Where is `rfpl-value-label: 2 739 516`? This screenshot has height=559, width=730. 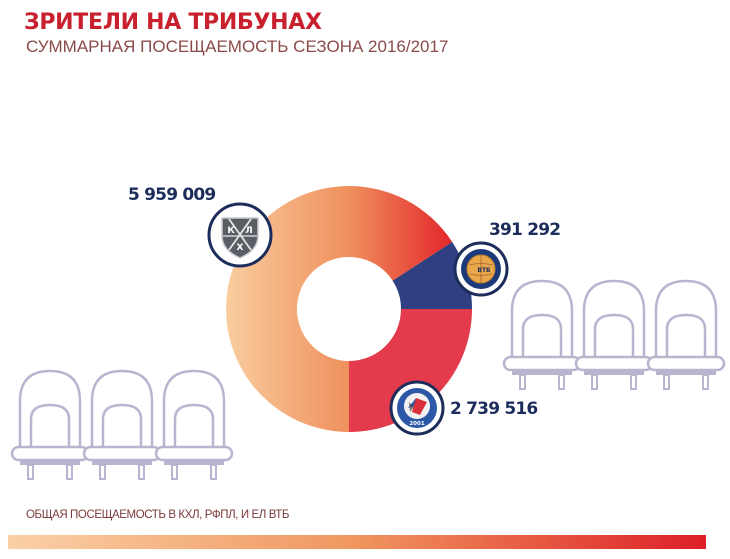
rfpl-value-label: 2 739 516 is located at coordinates (494, 409).